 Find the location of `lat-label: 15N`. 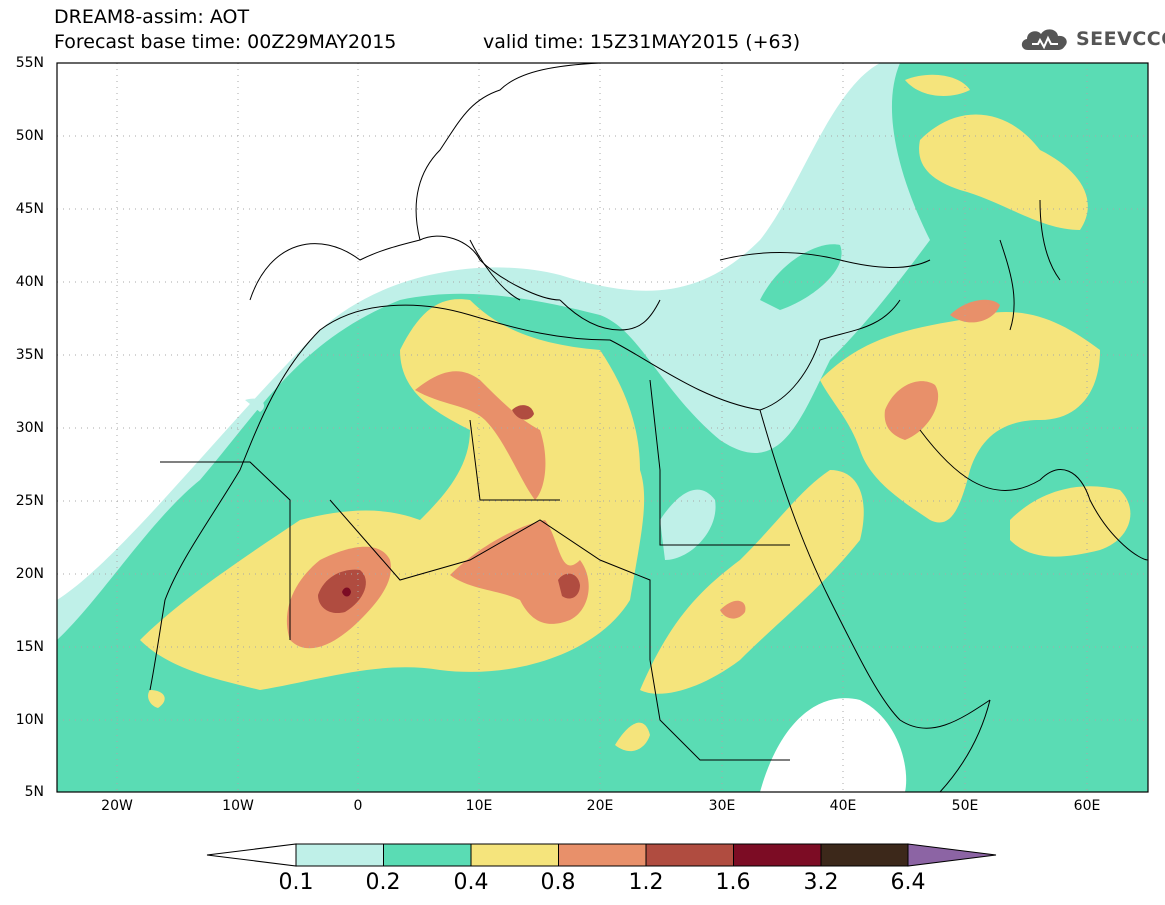

lat-label: 15N is located at coordinates (29, 647).